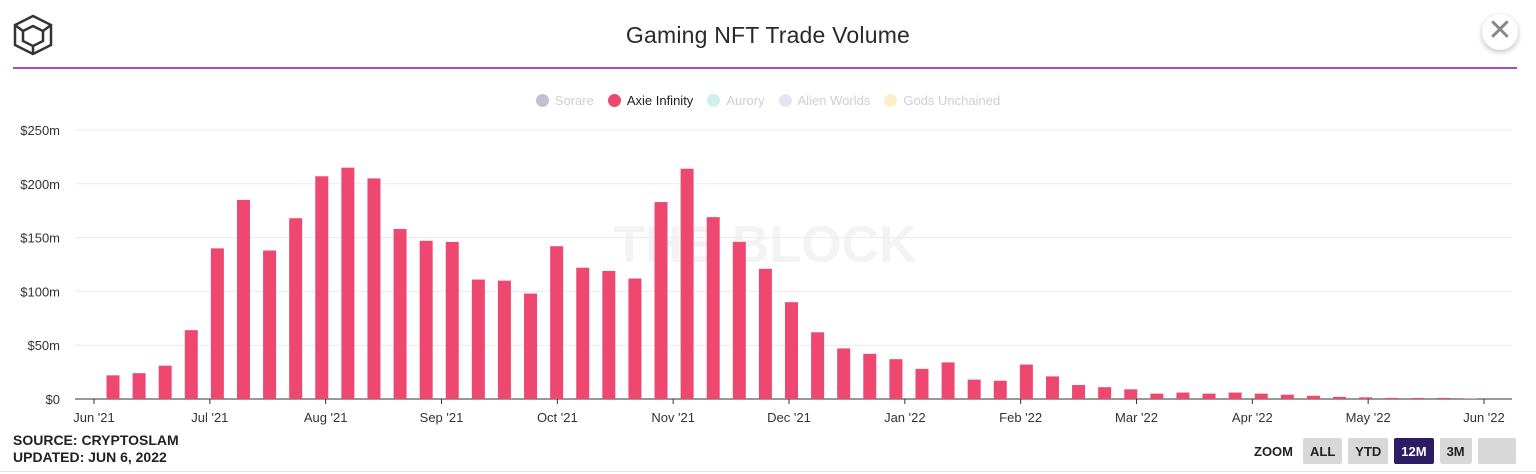 Image resolution: width=1536 pixels, height=474 pixels. Describe the element at coordinates (43, 345) in the screenshot. I see `y-tick-label: $50m` at that location.